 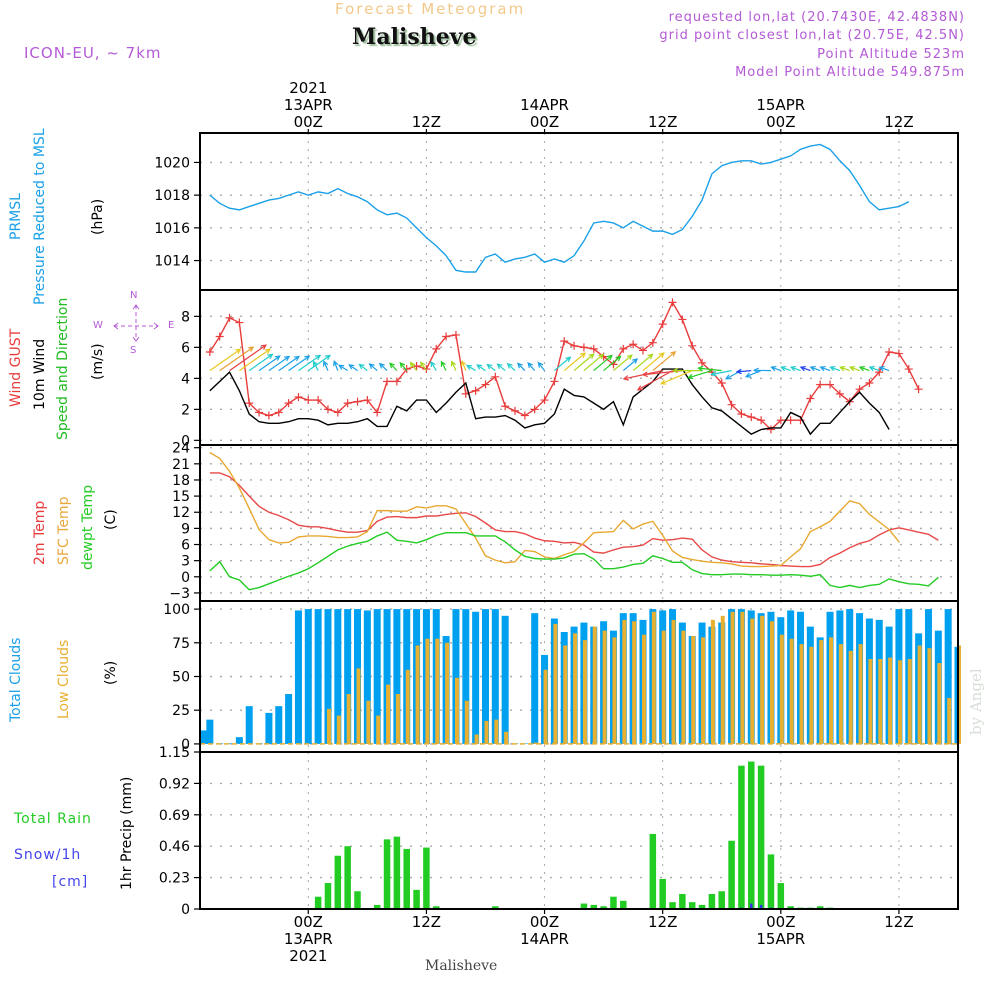 I want to click on series-line-sfc-temp, so click(x=554, y=509).